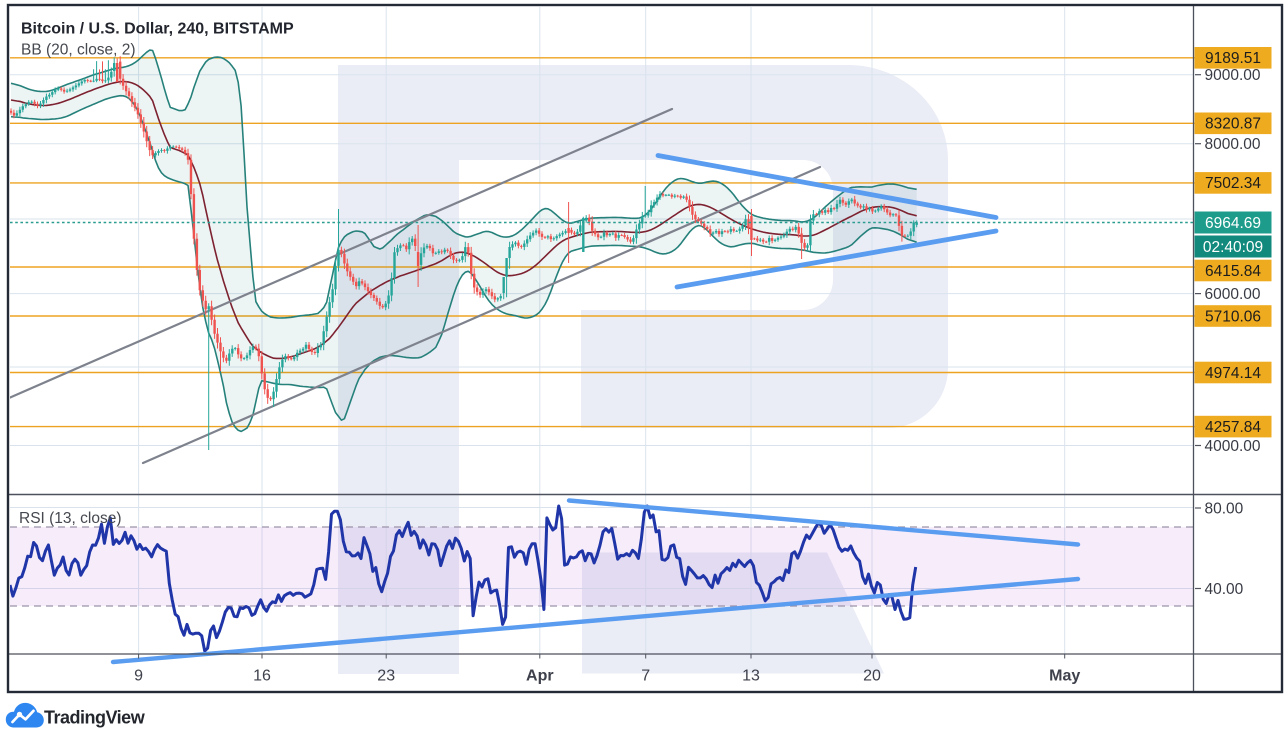  I want to click on svg-text: 9000.00, so click(1233, 75).